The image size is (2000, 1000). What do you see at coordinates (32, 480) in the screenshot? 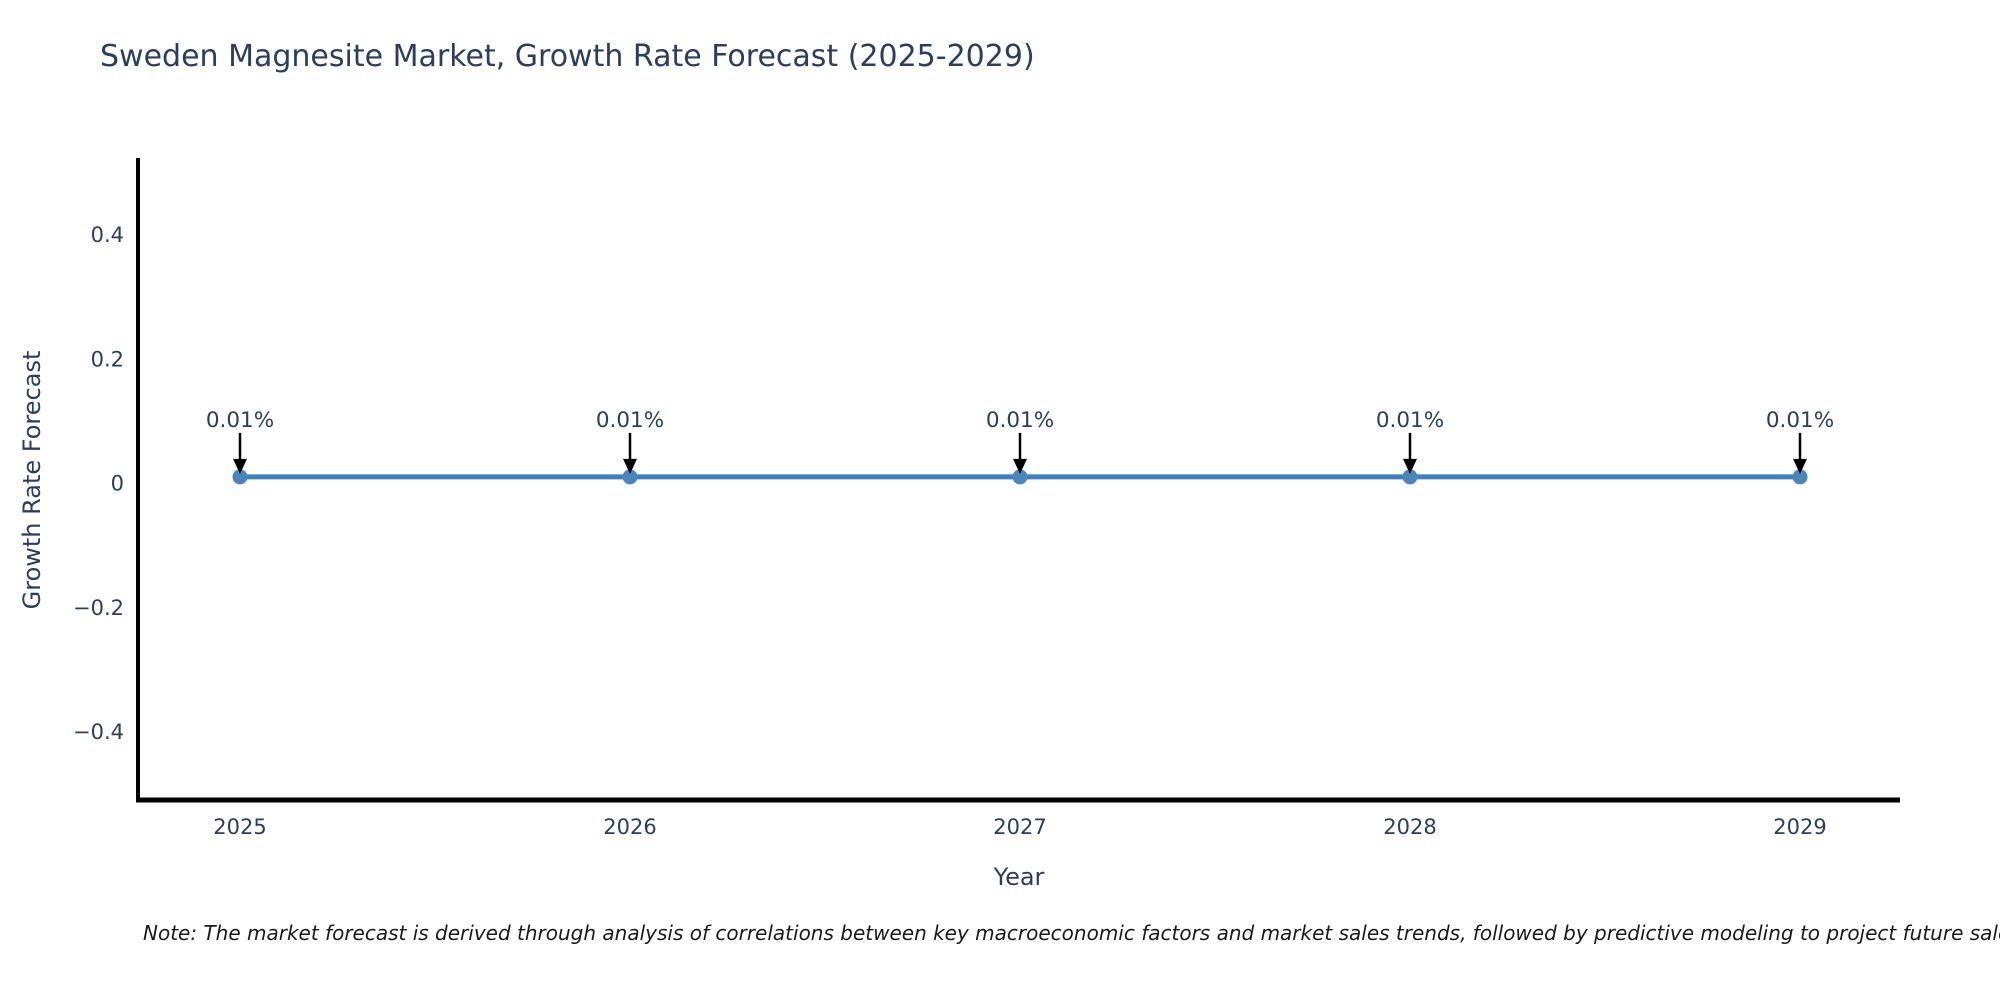
I see `y-axis-title: Growth Rate Forecast` at bounding box center [32, 480].